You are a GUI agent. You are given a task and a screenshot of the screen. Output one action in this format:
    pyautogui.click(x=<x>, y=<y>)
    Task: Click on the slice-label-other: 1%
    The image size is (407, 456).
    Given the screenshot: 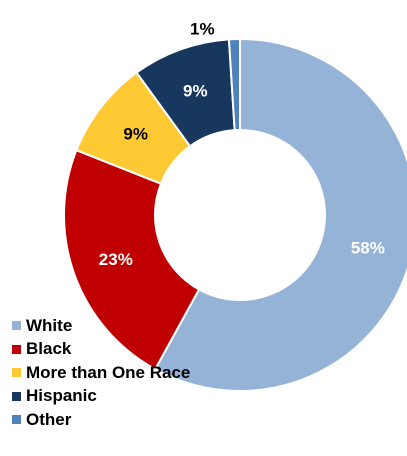 What is the action you would take?
    pyautogui.click(x=202, y=29)
    